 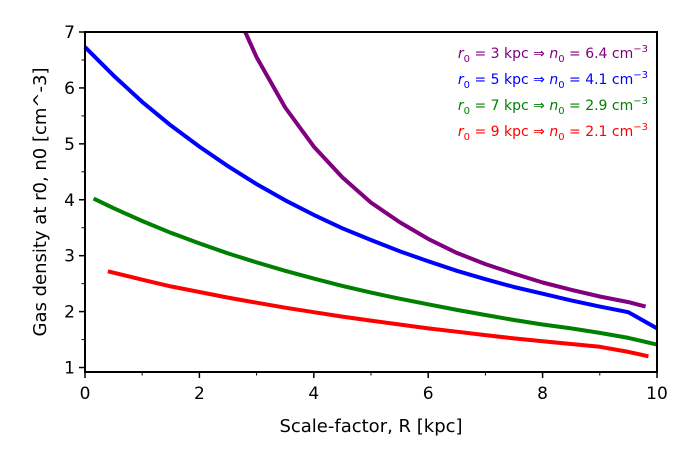 What do you see at coordinates (69, 313) in the screenshot?
I see `y-tick-label: 2` at bounding box center [69, 313].